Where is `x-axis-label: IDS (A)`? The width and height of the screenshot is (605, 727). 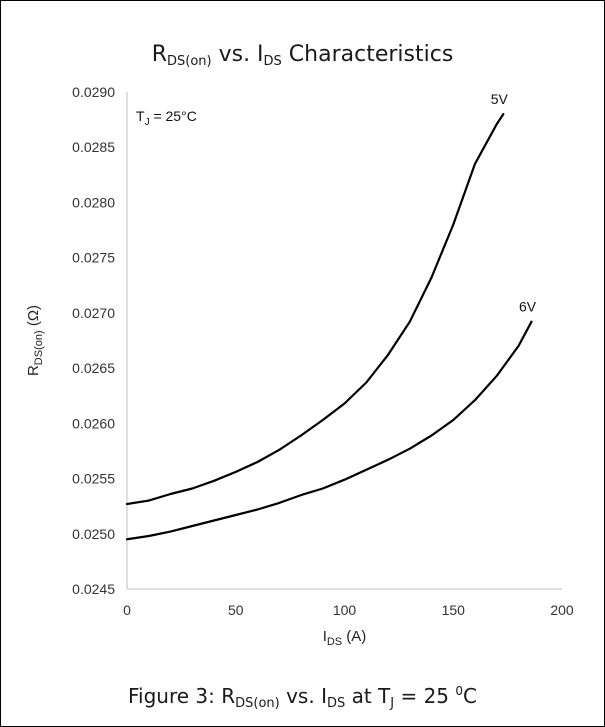 x-axis-label: IDS (A) is located at coordinates (345, 638).